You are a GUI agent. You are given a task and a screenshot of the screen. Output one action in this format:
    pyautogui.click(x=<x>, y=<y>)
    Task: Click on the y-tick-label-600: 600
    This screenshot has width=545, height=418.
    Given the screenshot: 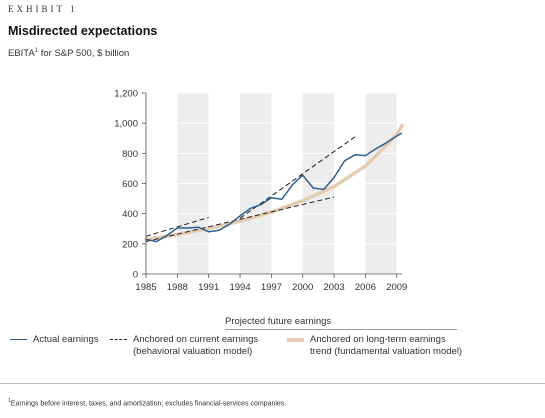 What is the action you would take?
    pyautogui.click(x=130, y=184)
    